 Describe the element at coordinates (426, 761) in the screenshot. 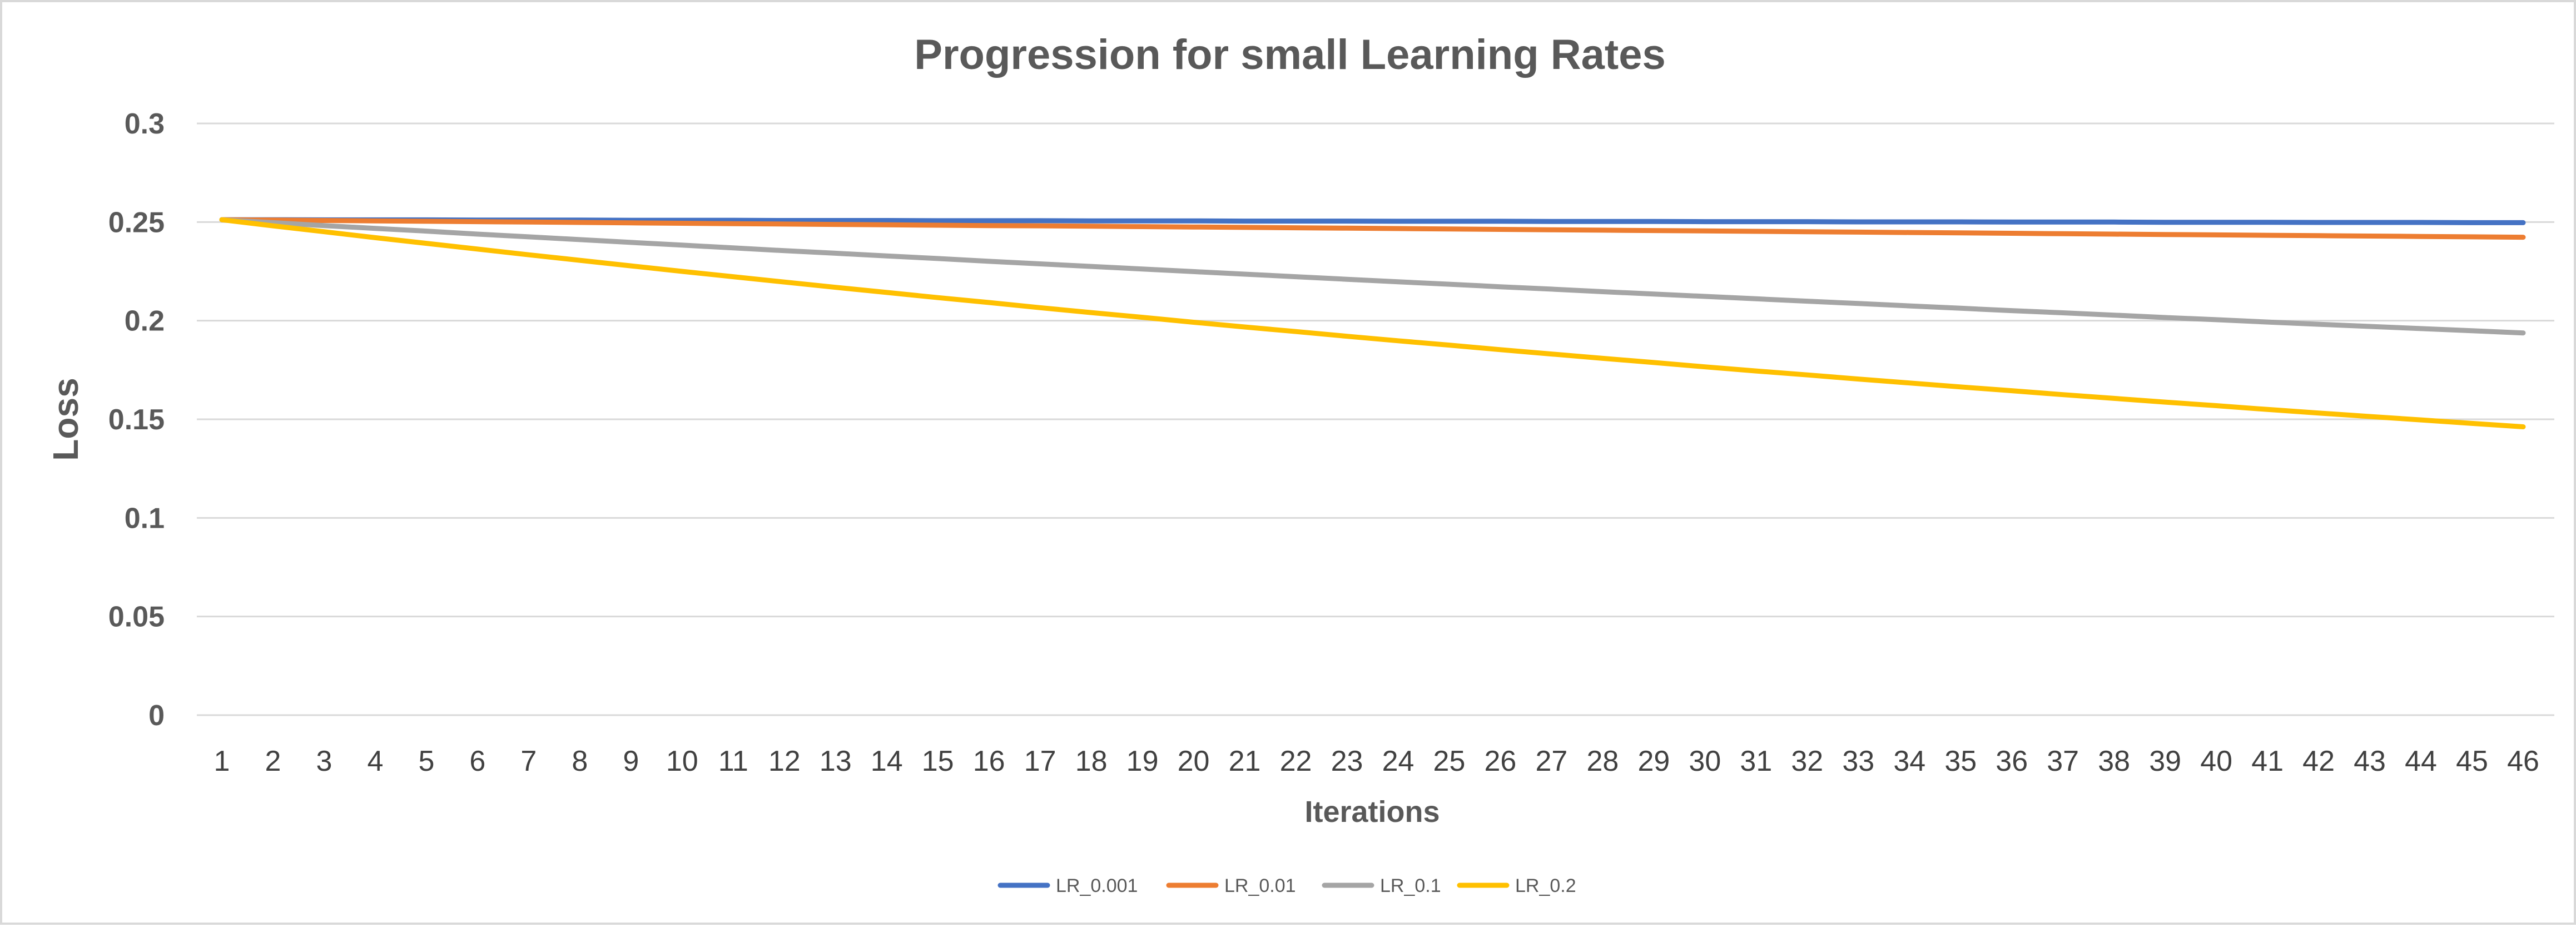

I see `x-tick-label: 5` at that location.